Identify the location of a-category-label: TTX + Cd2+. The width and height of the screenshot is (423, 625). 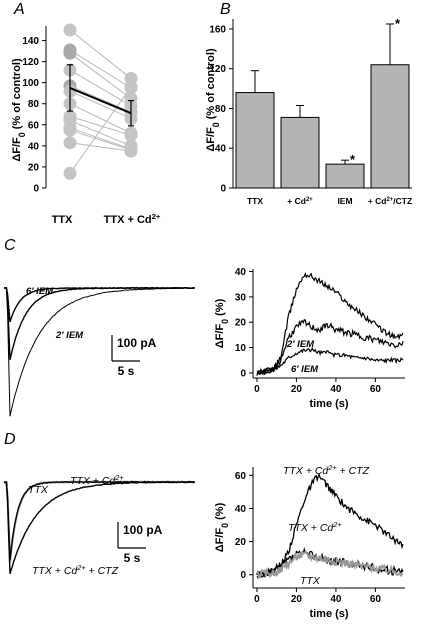
(132, 219).